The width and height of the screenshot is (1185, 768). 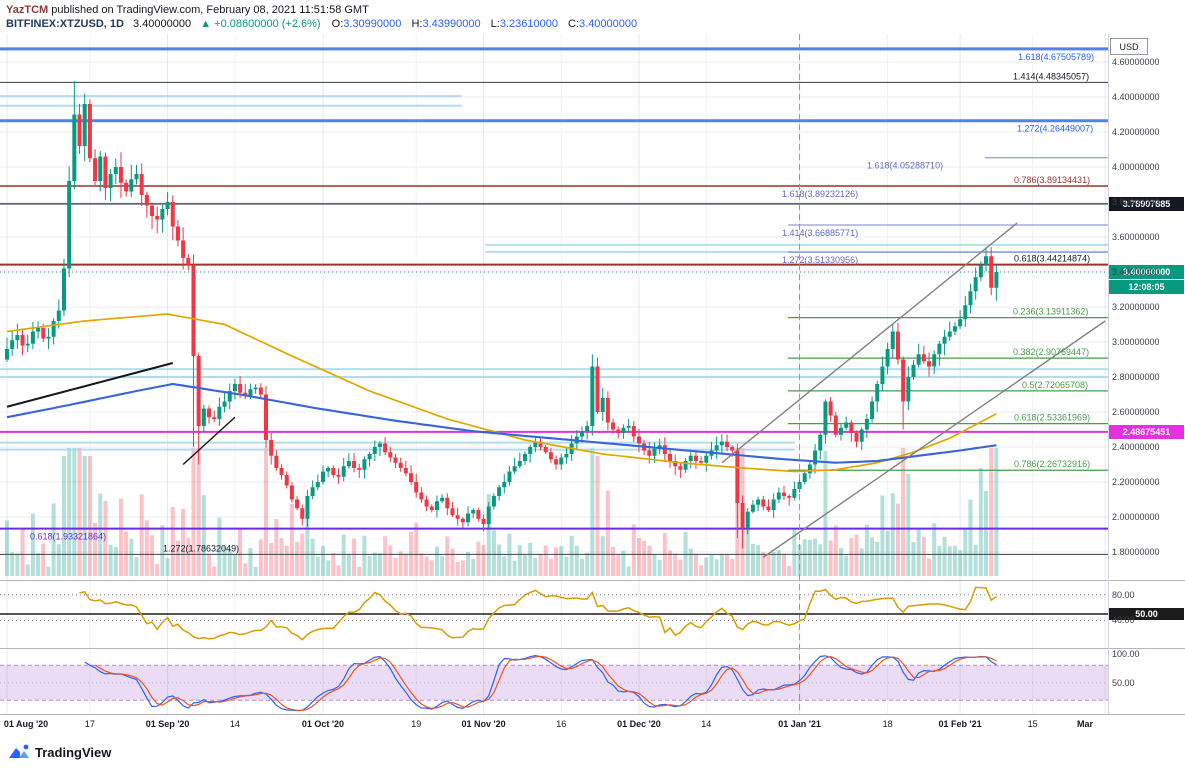 I want to click on author-name: YazTCM, so click(x=27, y=10).